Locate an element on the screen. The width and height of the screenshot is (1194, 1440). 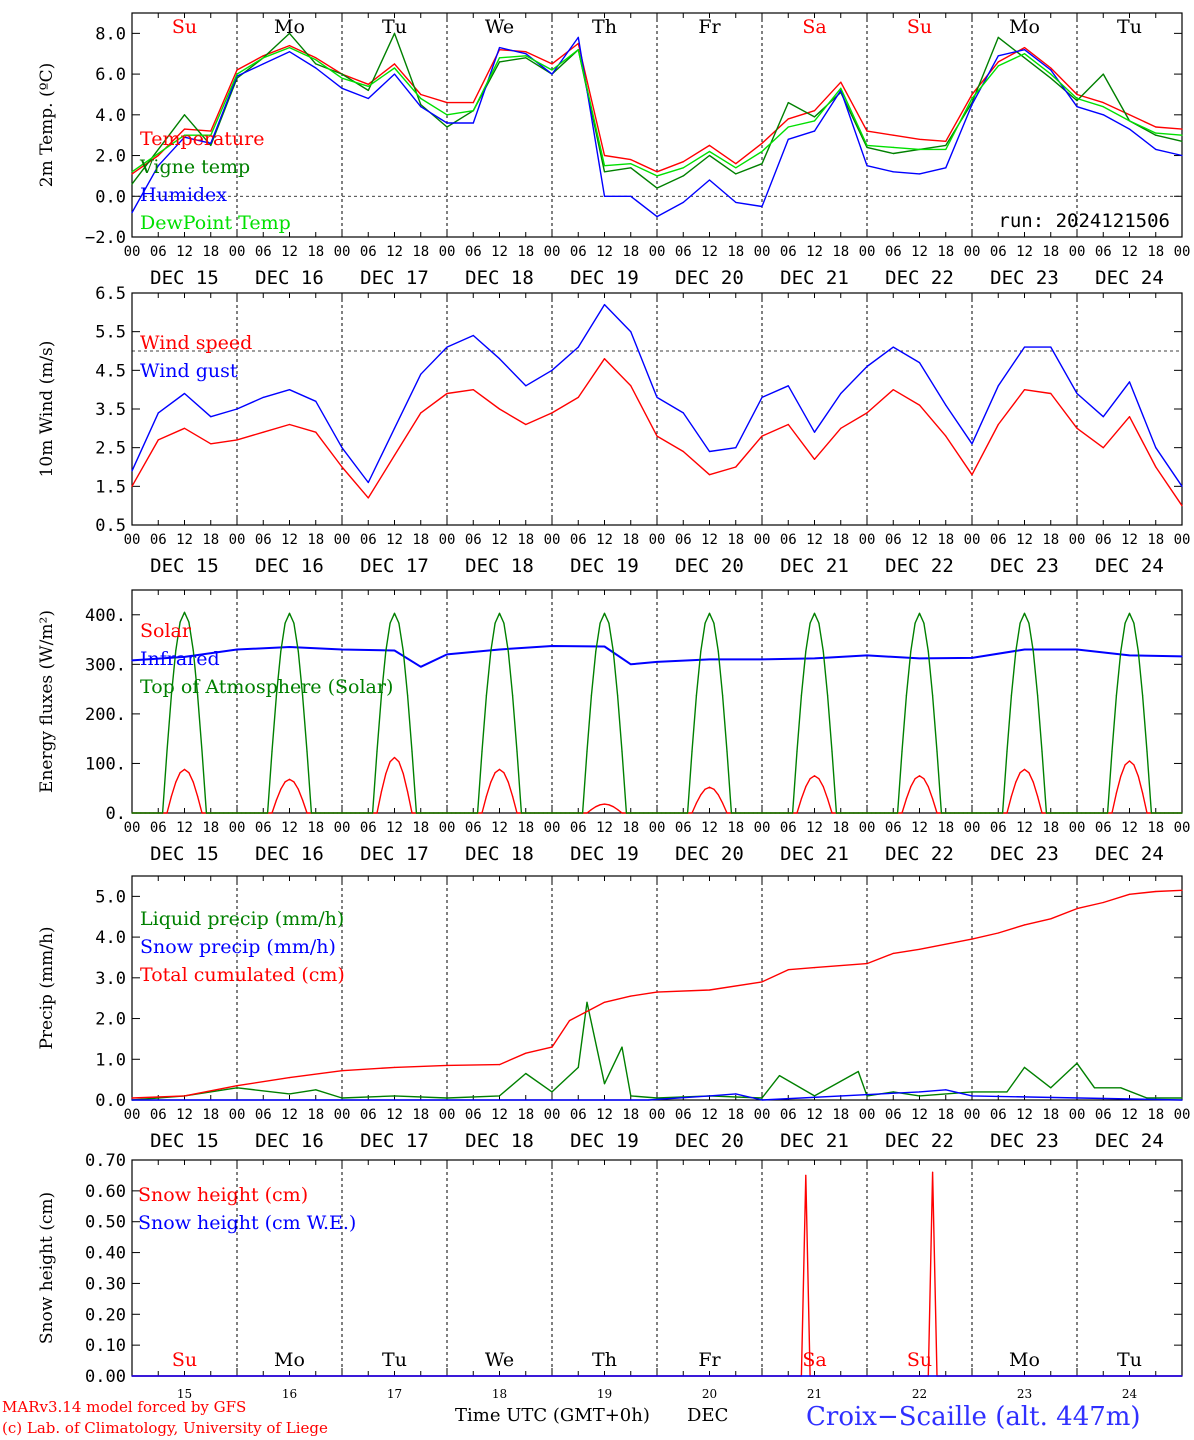
y-tick-label: 0. is located at coordinates (116, 814).